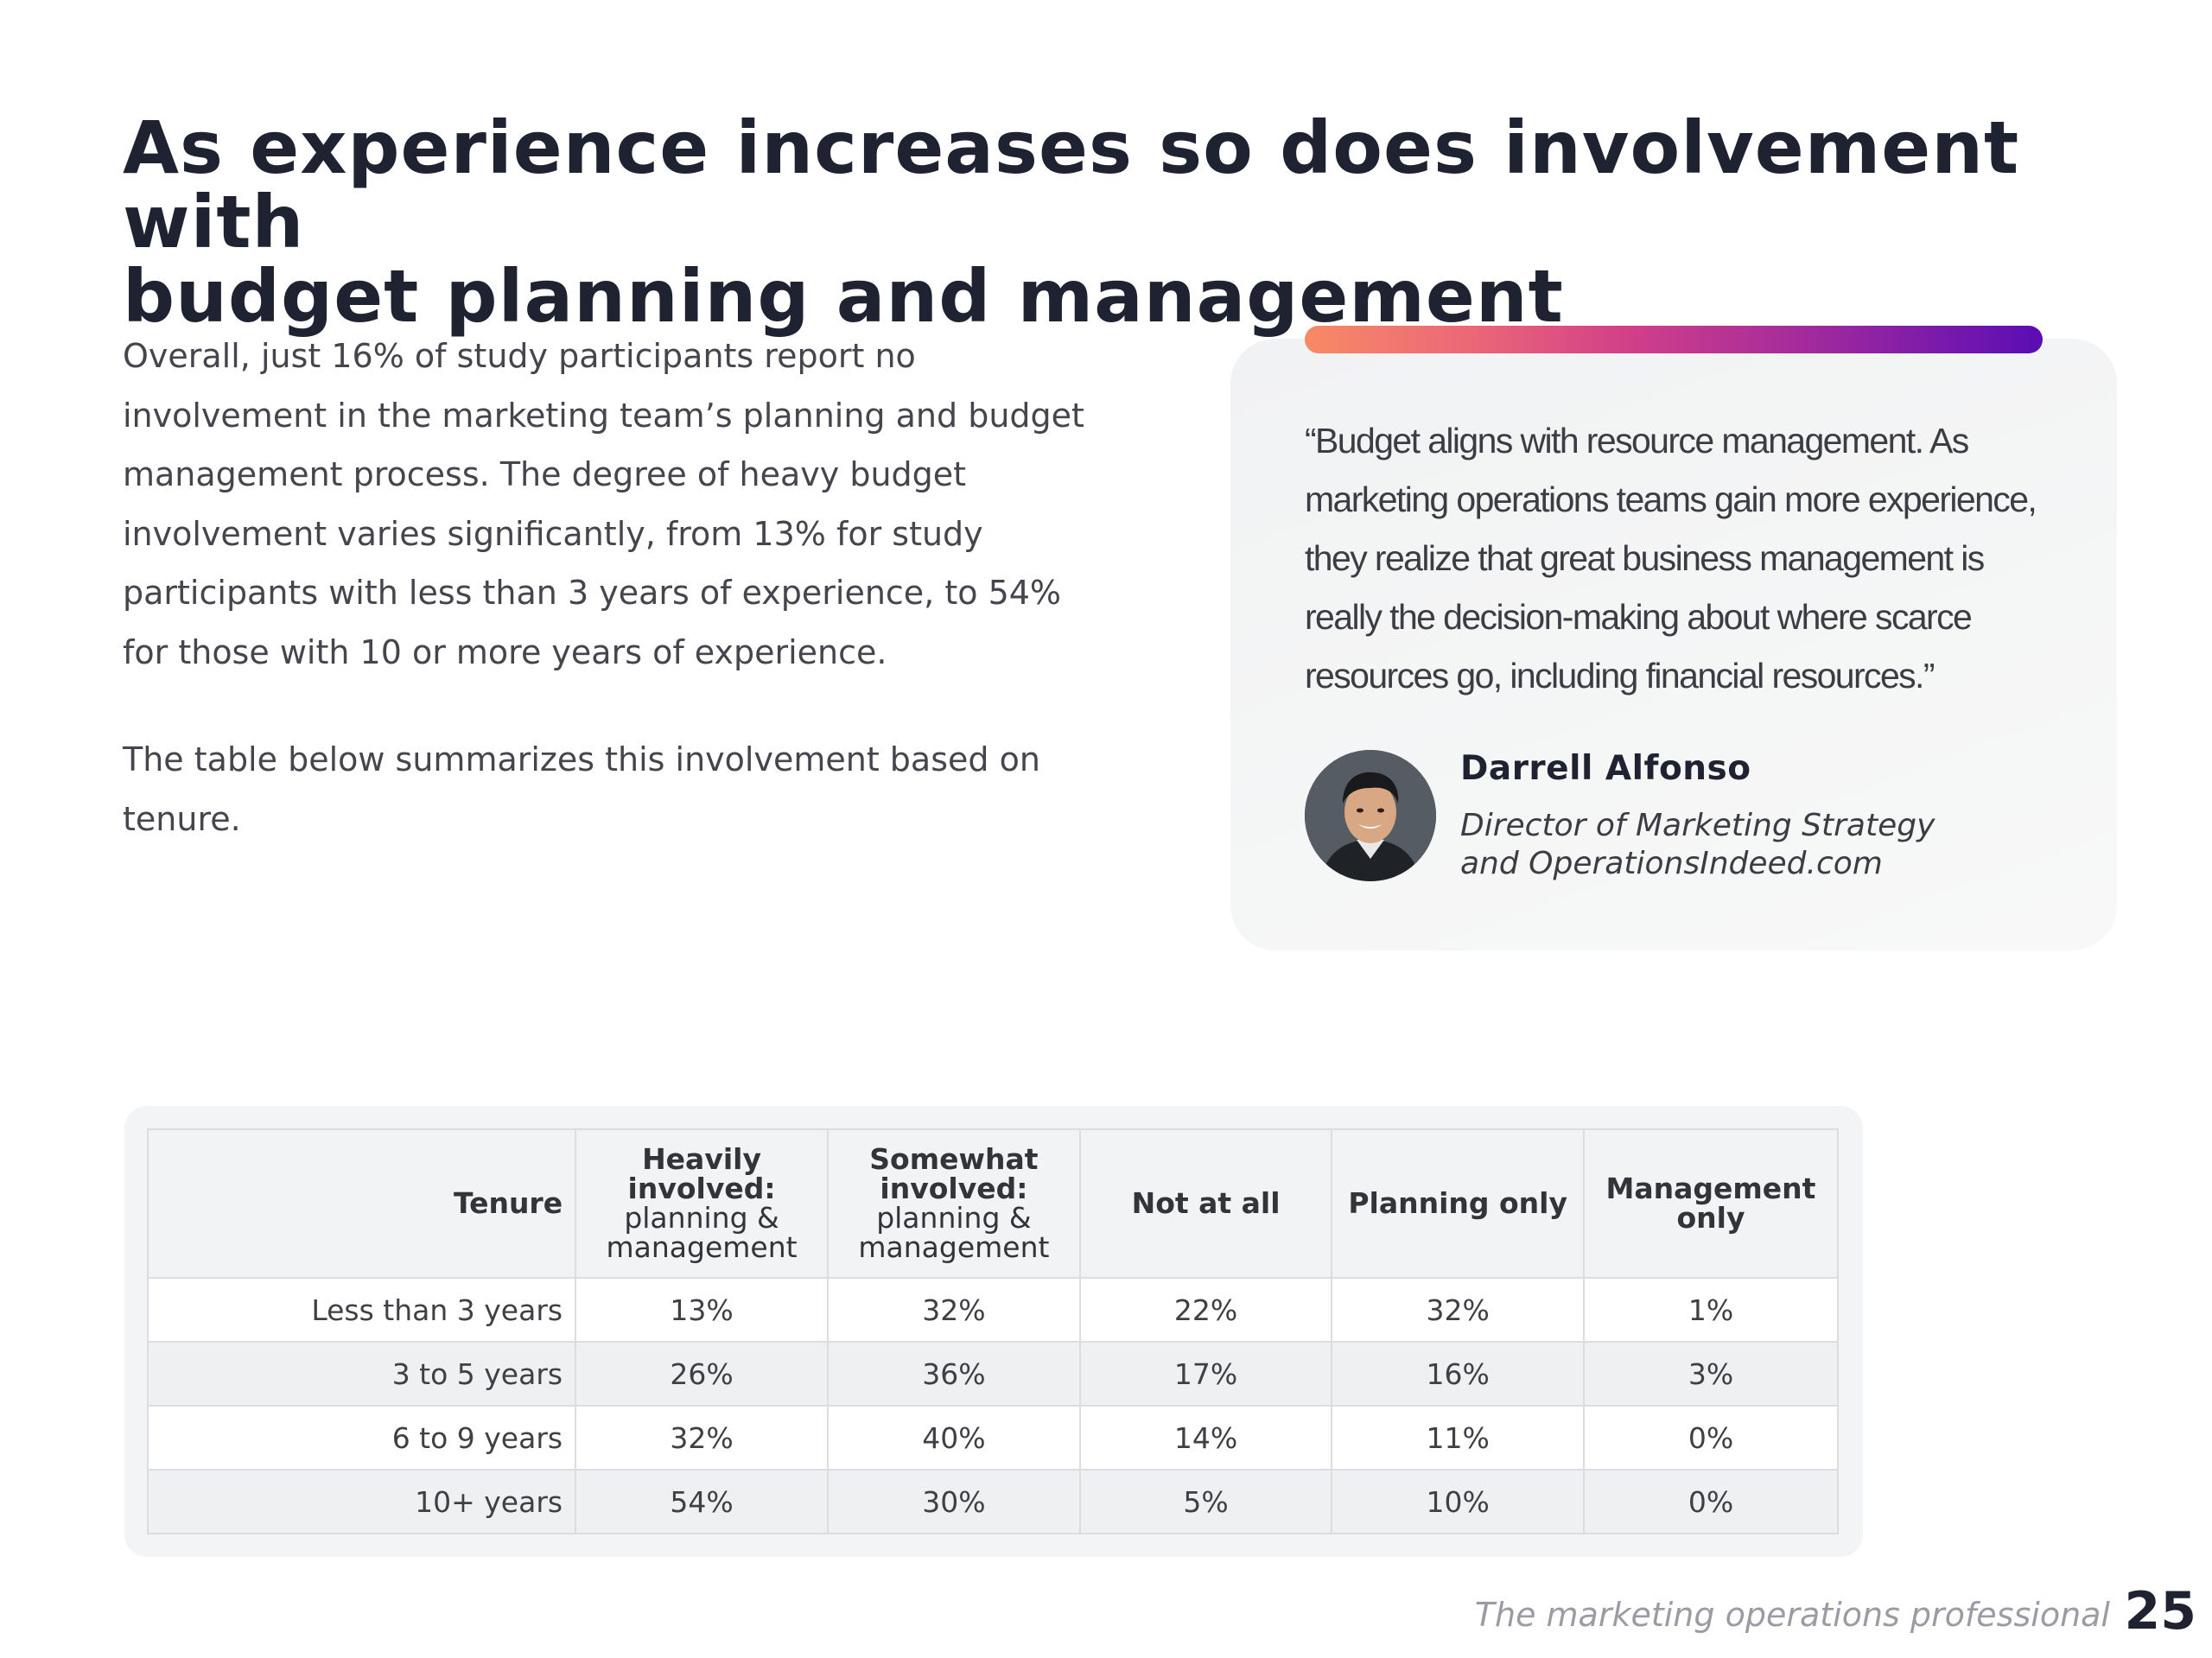  Describe the element at coordinates (1711, 1374) in the screenshot. I see `management-only-cell: 3%` at that location.